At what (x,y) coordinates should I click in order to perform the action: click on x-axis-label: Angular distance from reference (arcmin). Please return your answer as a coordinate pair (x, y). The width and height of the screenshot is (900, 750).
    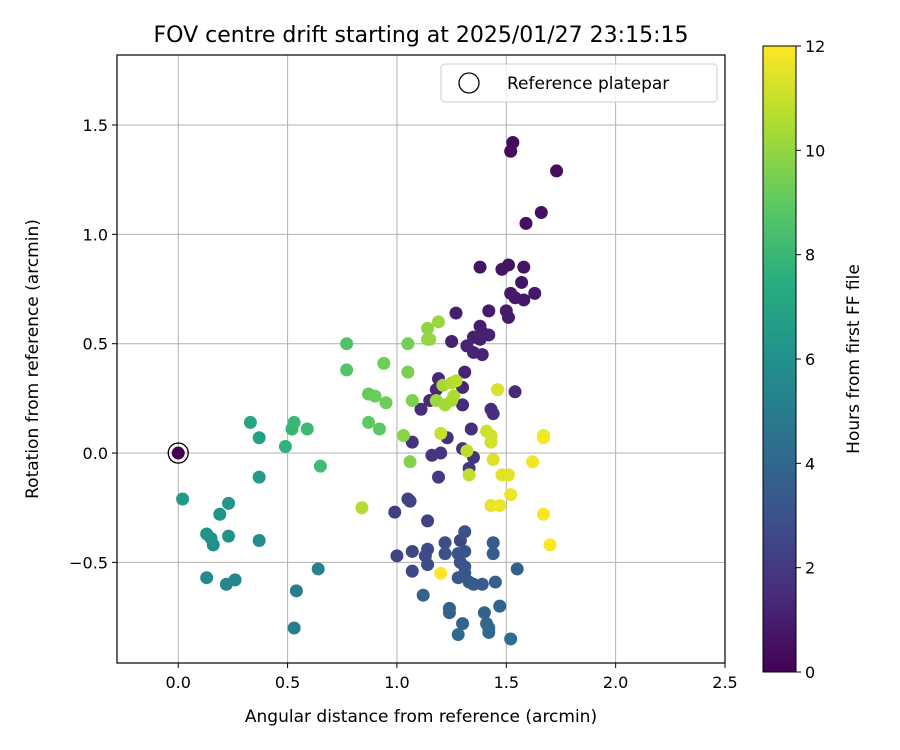
    Looking at the image, I should click on (421, 717).